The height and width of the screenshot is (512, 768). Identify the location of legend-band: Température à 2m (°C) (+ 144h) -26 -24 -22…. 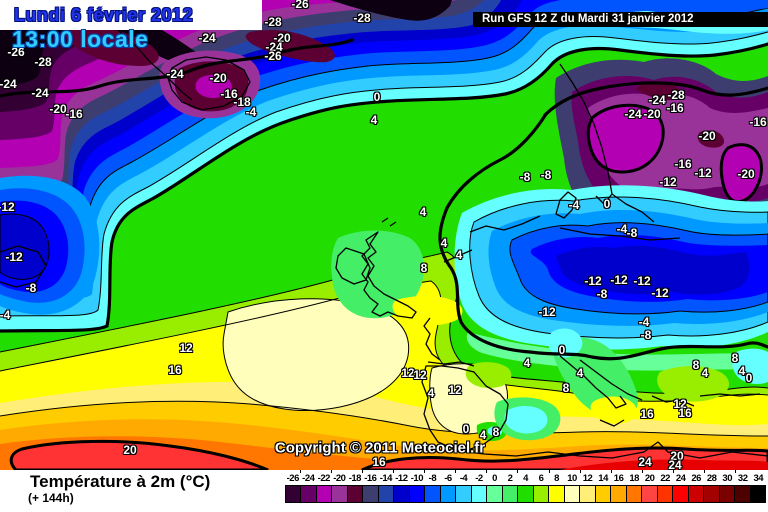
(384, 491).